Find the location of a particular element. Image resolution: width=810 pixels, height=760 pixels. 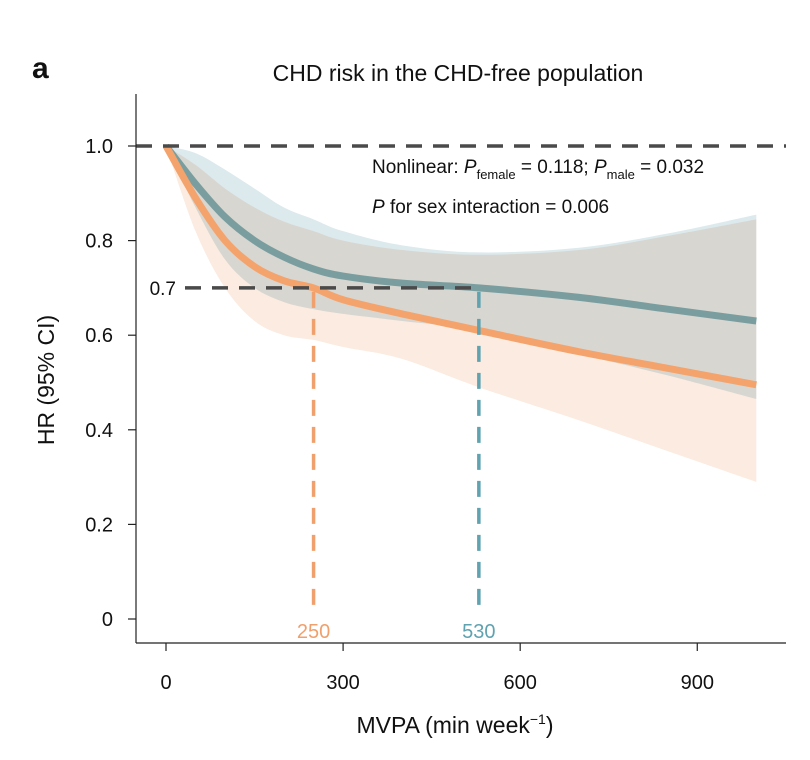

x-axis-label-end: ) is located at coordinates (550, 725).